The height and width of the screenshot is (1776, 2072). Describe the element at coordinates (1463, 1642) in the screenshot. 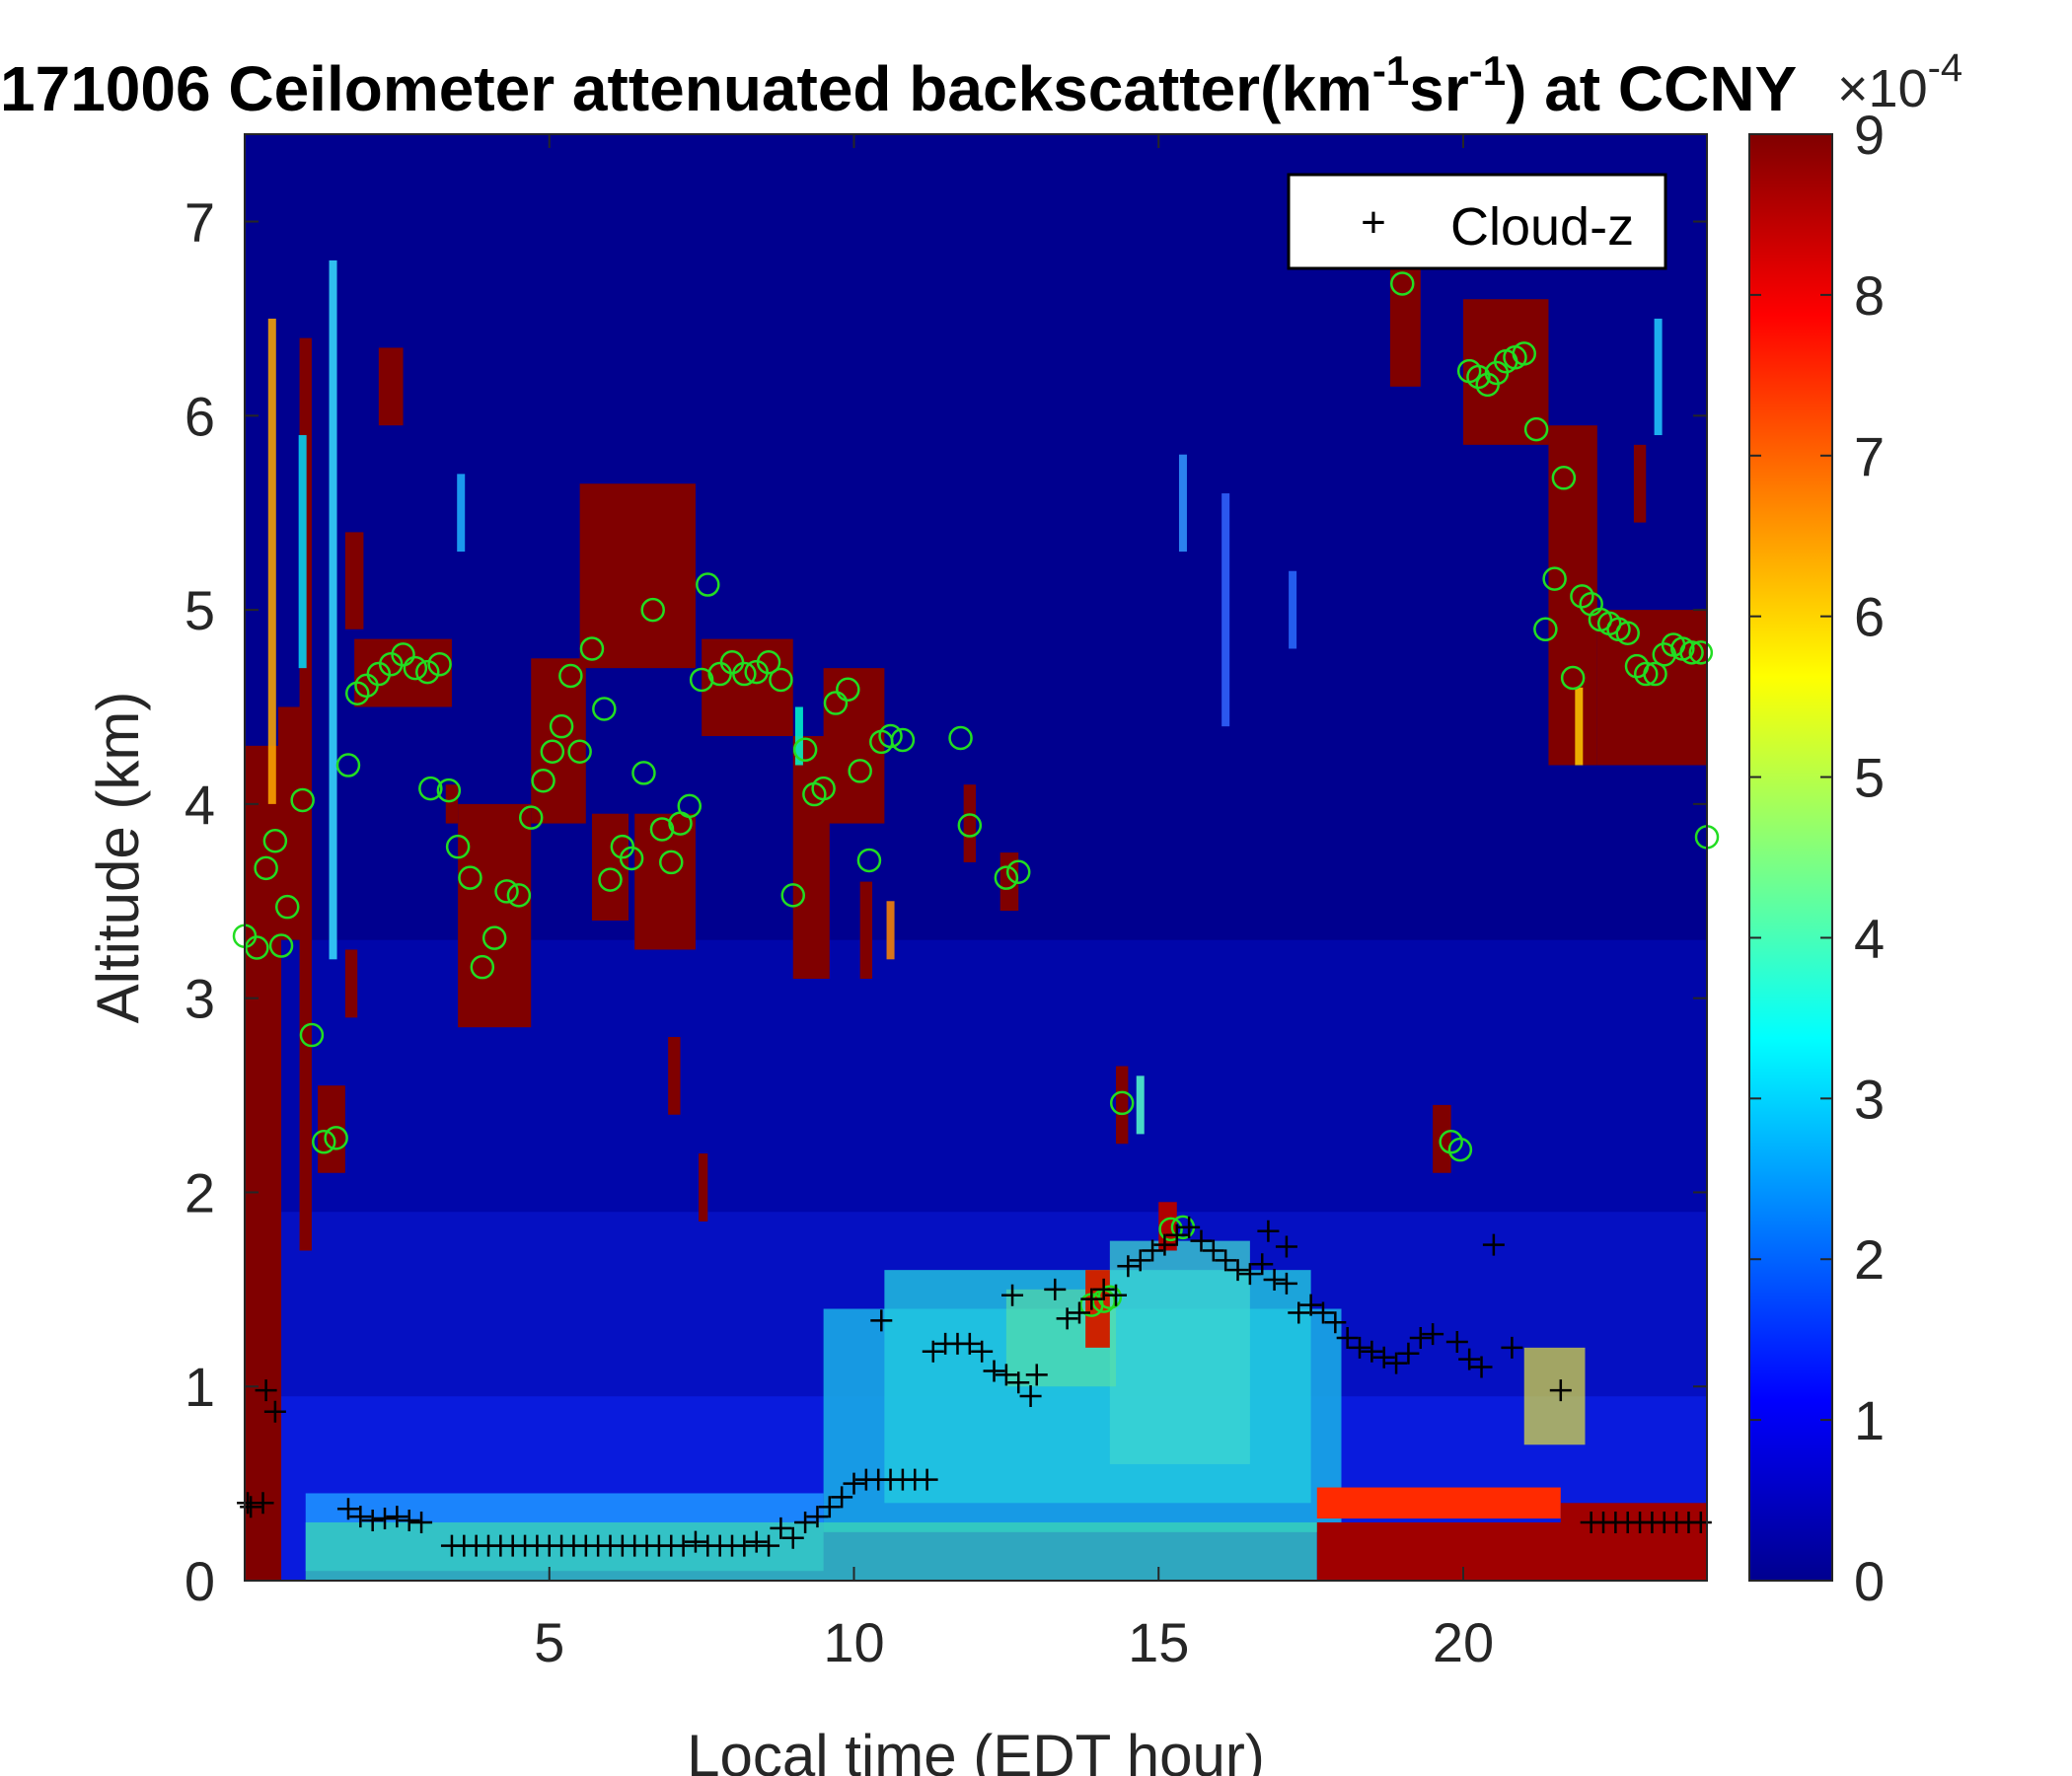

I see `x-tick-label: 20` at that location.